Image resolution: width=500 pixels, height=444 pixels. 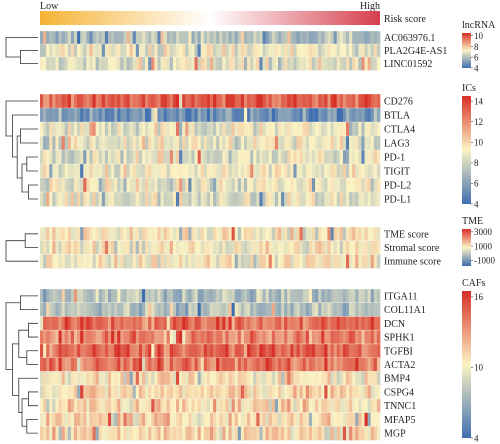 What do you see at coordinates (476, 438) in the screenshot?
I see `legend-tick-label: 4` at bounding box center [476, 438].